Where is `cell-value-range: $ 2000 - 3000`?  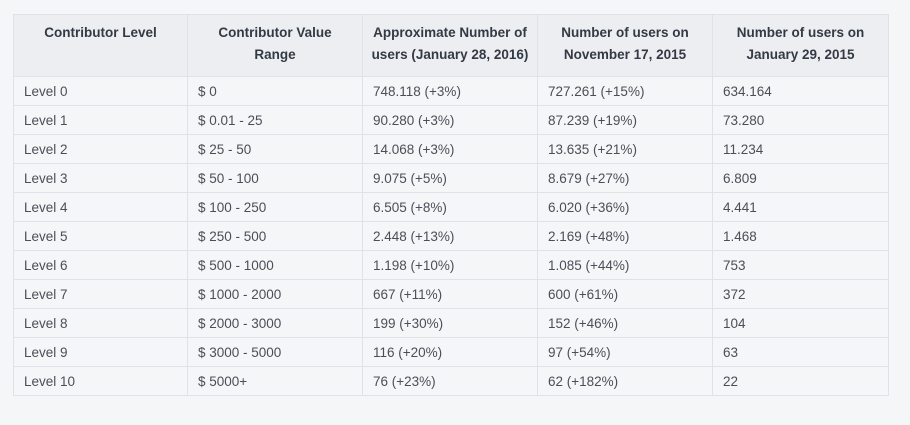
cell-value-range: $ 2000 - 3000 is located at coordinates (275, 323).